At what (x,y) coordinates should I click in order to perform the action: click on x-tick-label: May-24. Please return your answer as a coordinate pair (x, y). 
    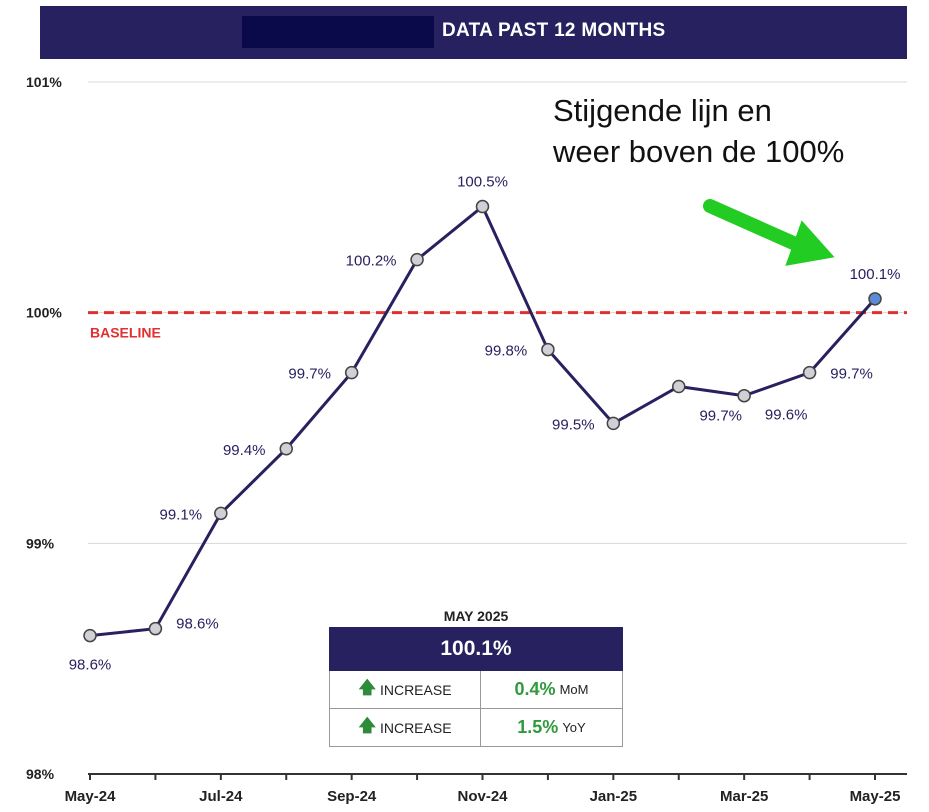
    Looking at the image, I should click on (91, 796).